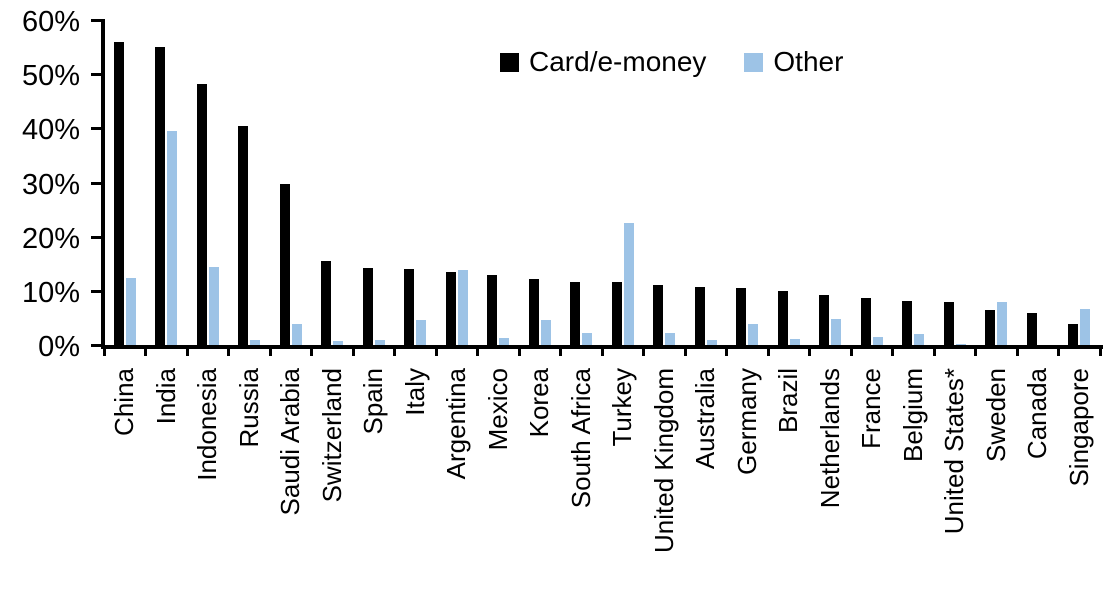 The height and width of the screenshot is (594, 1112). What do you see at coordinates (125, 477) in the screenshot?
I see `x-axis-label-cell: China` at bounding box center [125, 477].